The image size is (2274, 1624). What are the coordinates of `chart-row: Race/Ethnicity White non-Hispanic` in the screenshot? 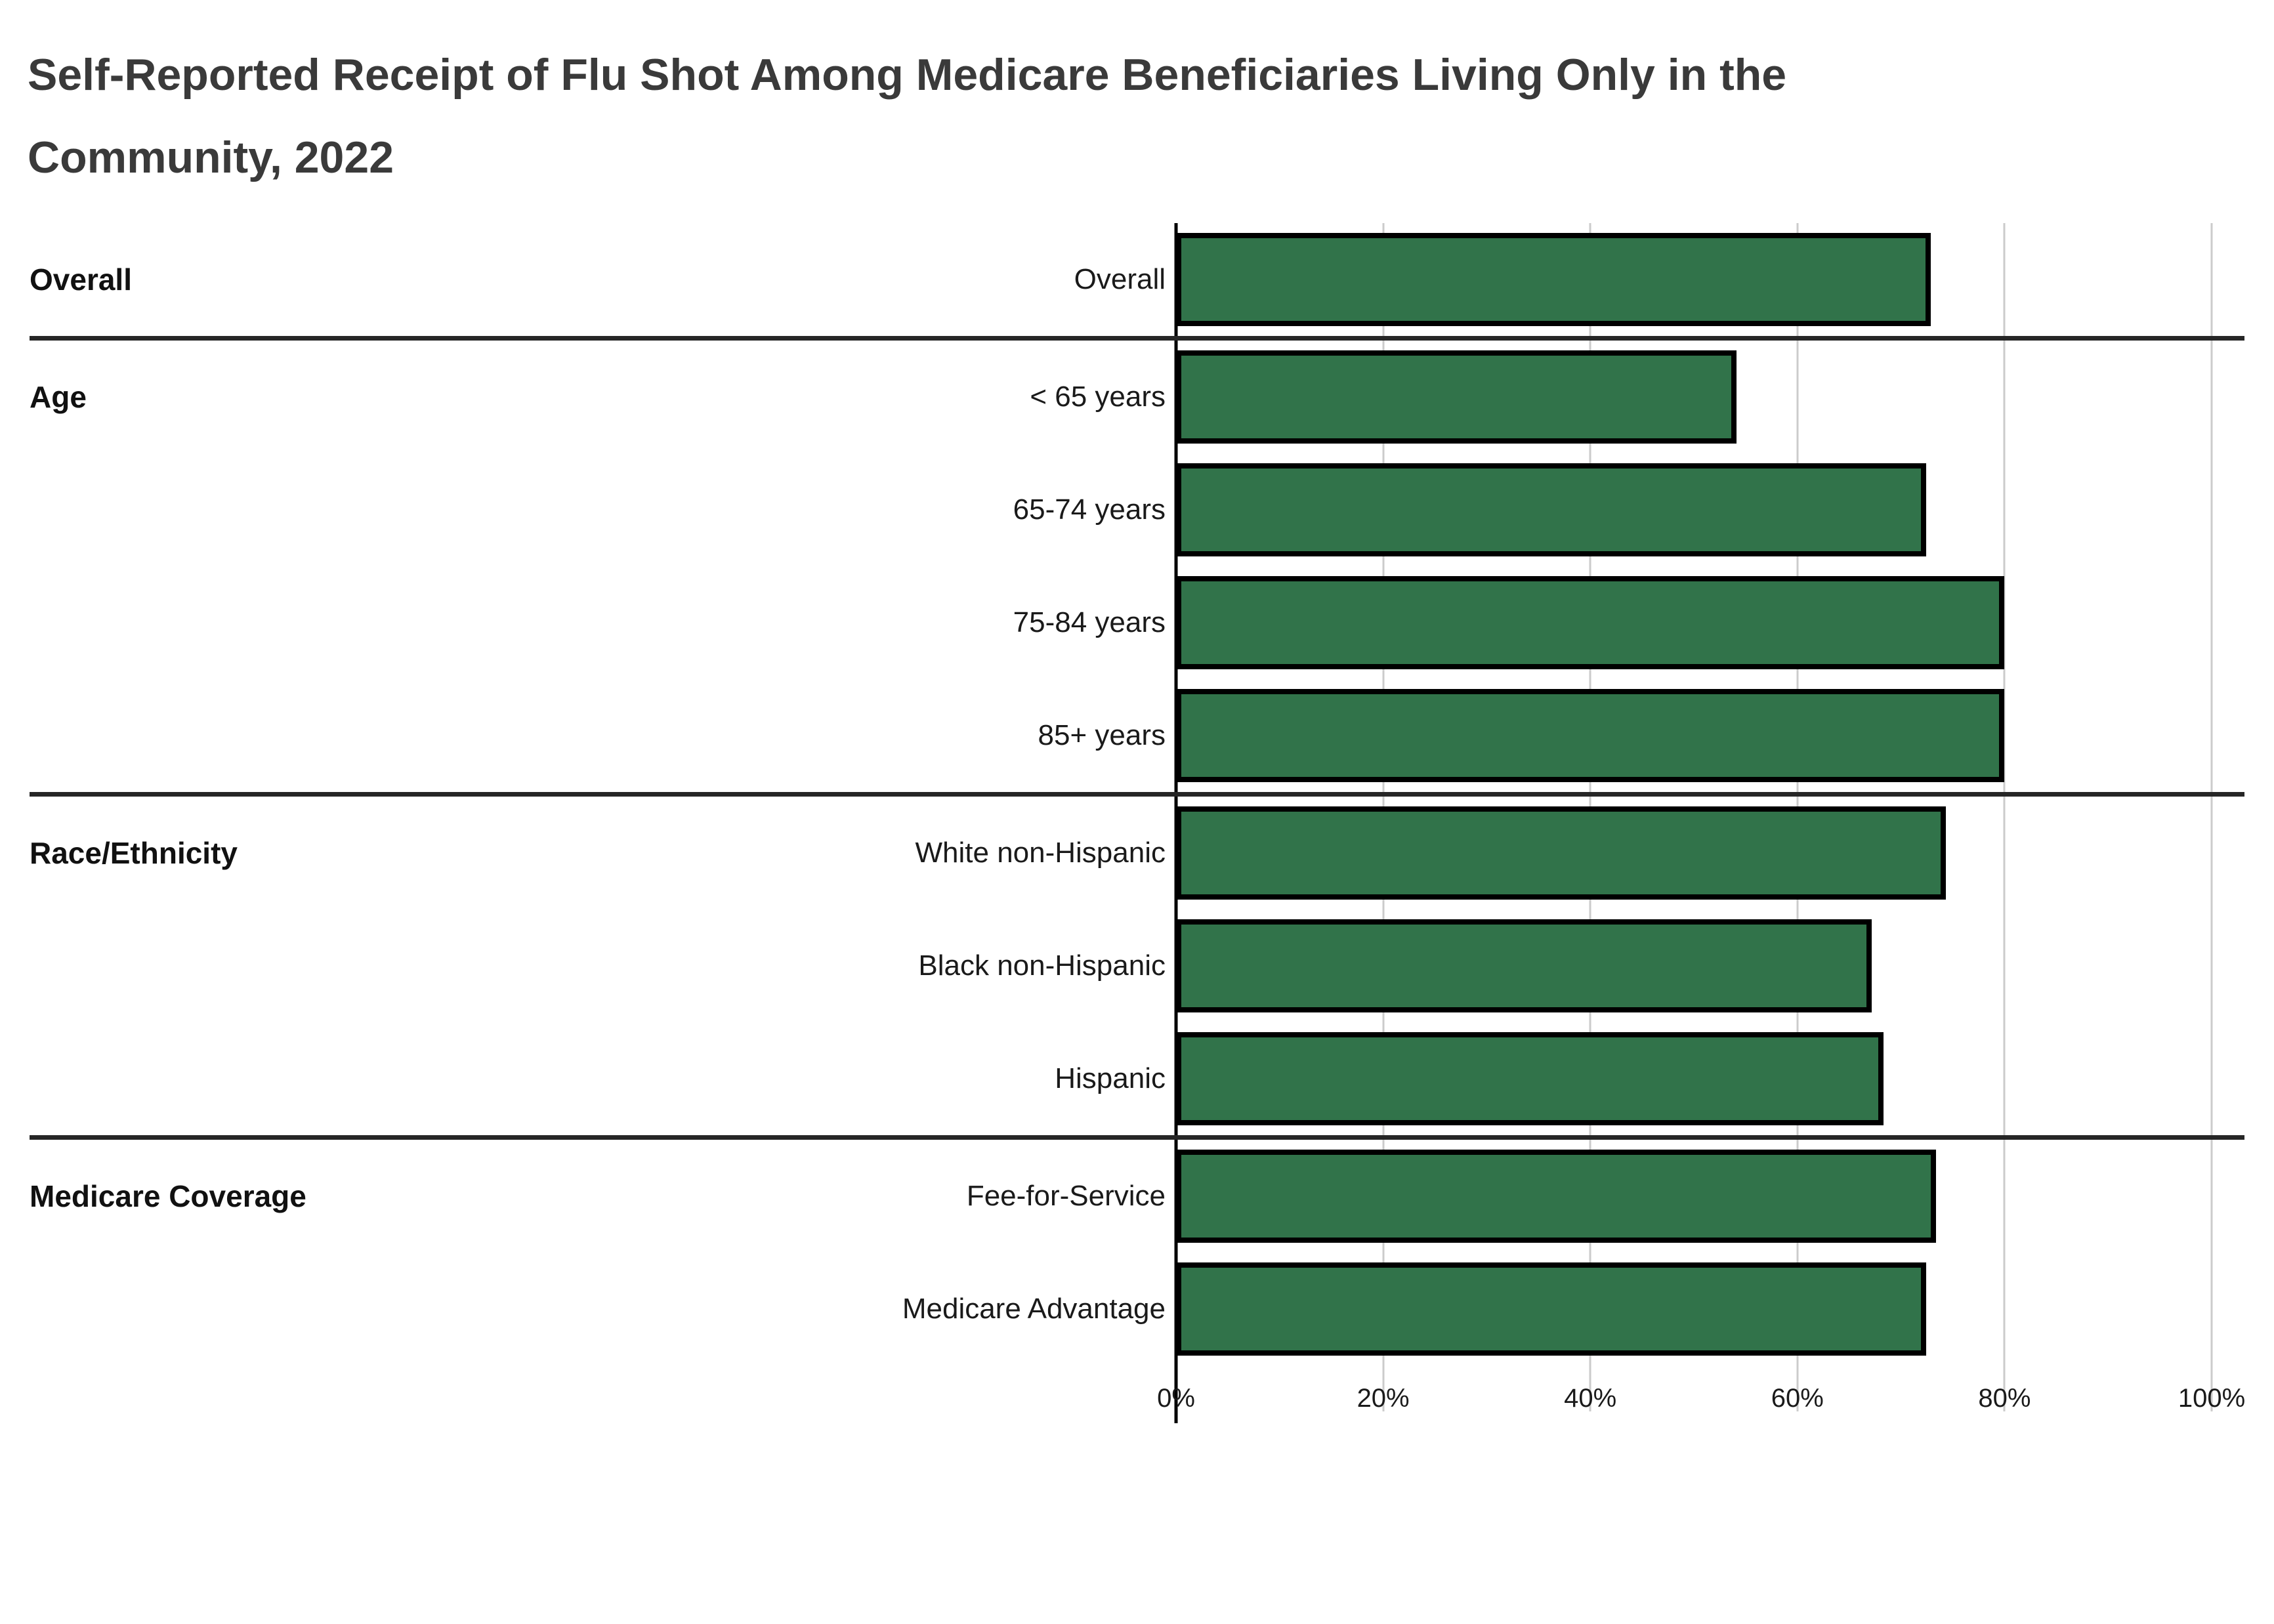 It's located at (1137, 853).